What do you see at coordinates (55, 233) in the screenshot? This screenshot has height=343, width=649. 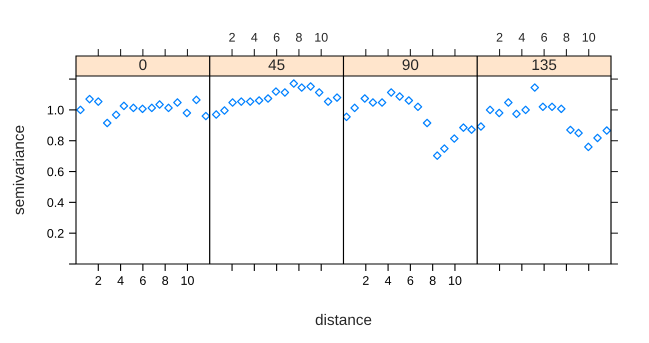 I see `y-tick-label: 0.2` at bounding box center [55, 233].